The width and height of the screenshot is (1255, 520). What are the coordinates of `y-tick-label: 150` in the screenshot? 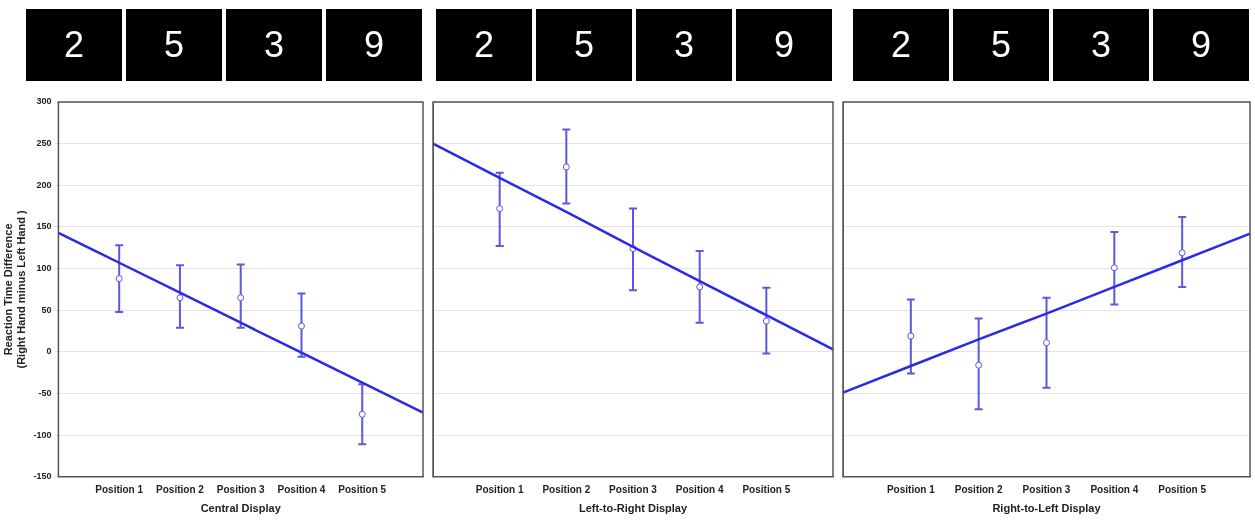 It's located at (44, 226).